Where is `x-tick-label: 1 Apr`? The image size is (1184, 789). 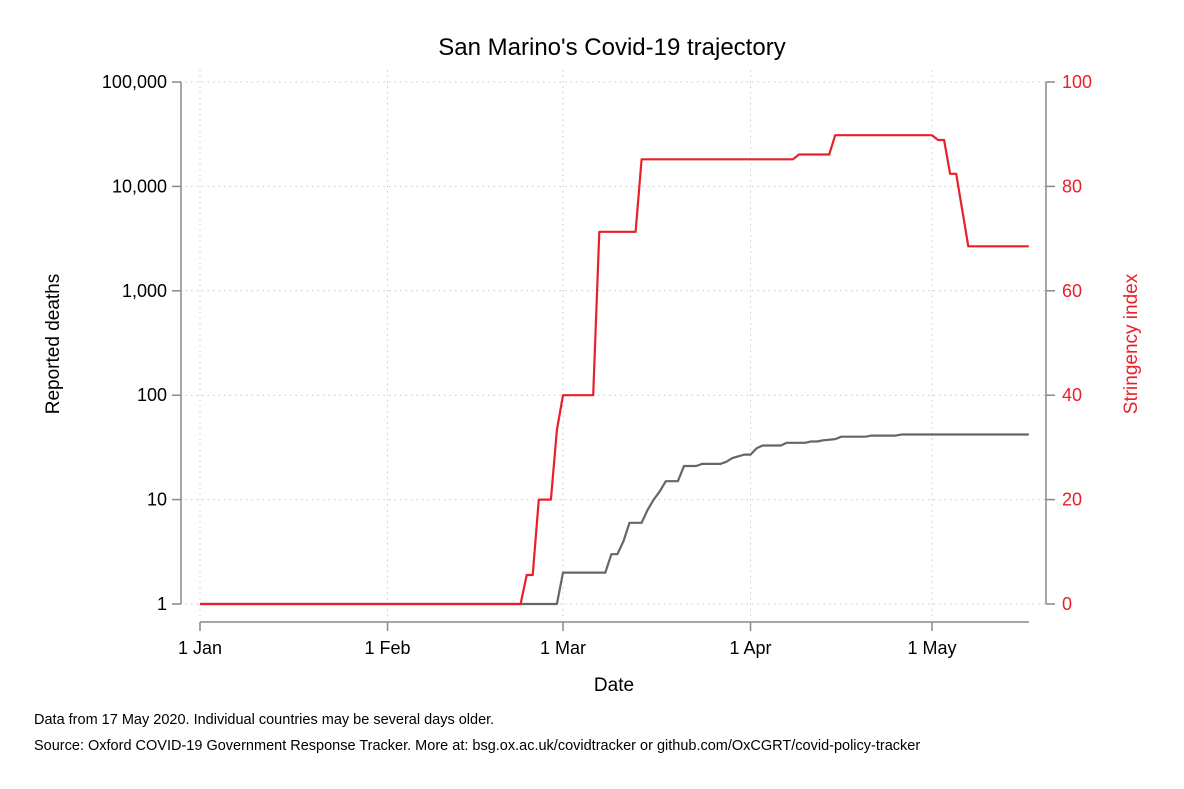
x-tick-label: 1 Apr is located at coordinates (750, 648).